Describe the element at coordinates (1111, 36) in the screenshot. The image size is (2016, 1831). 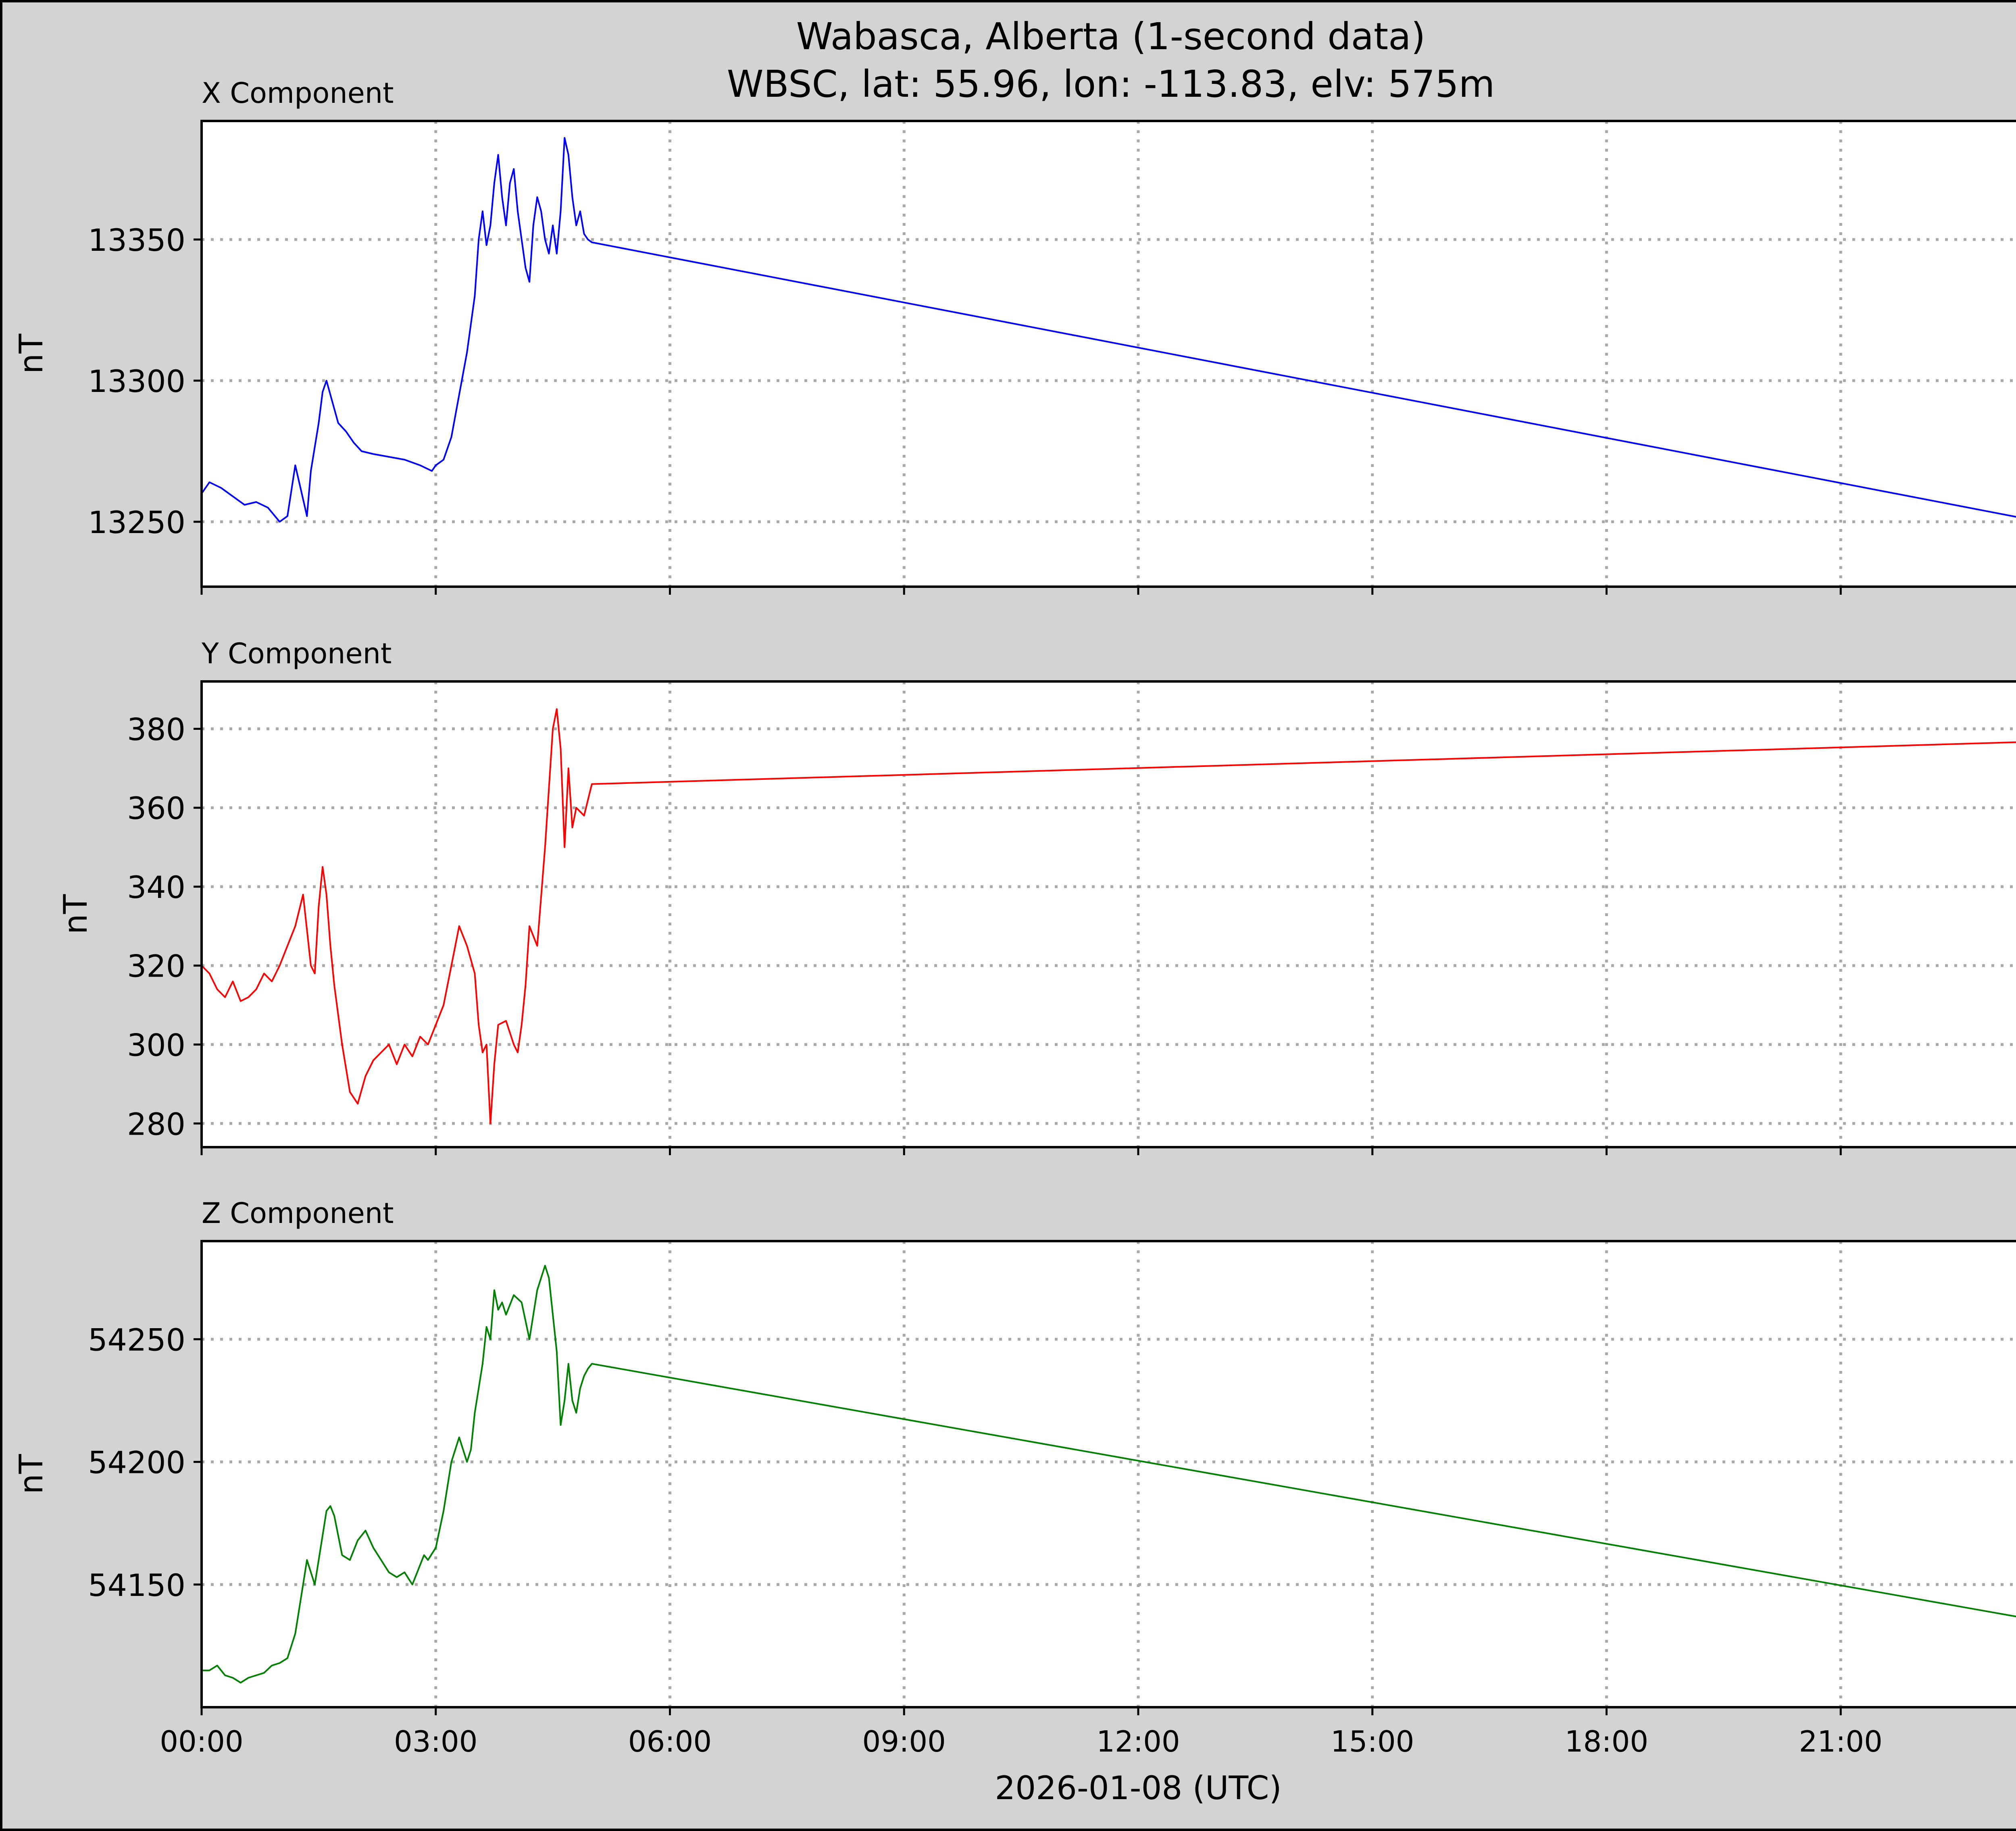
I see `figure-title-line1: Wabasca, Alberta (1-second data)` at that location.